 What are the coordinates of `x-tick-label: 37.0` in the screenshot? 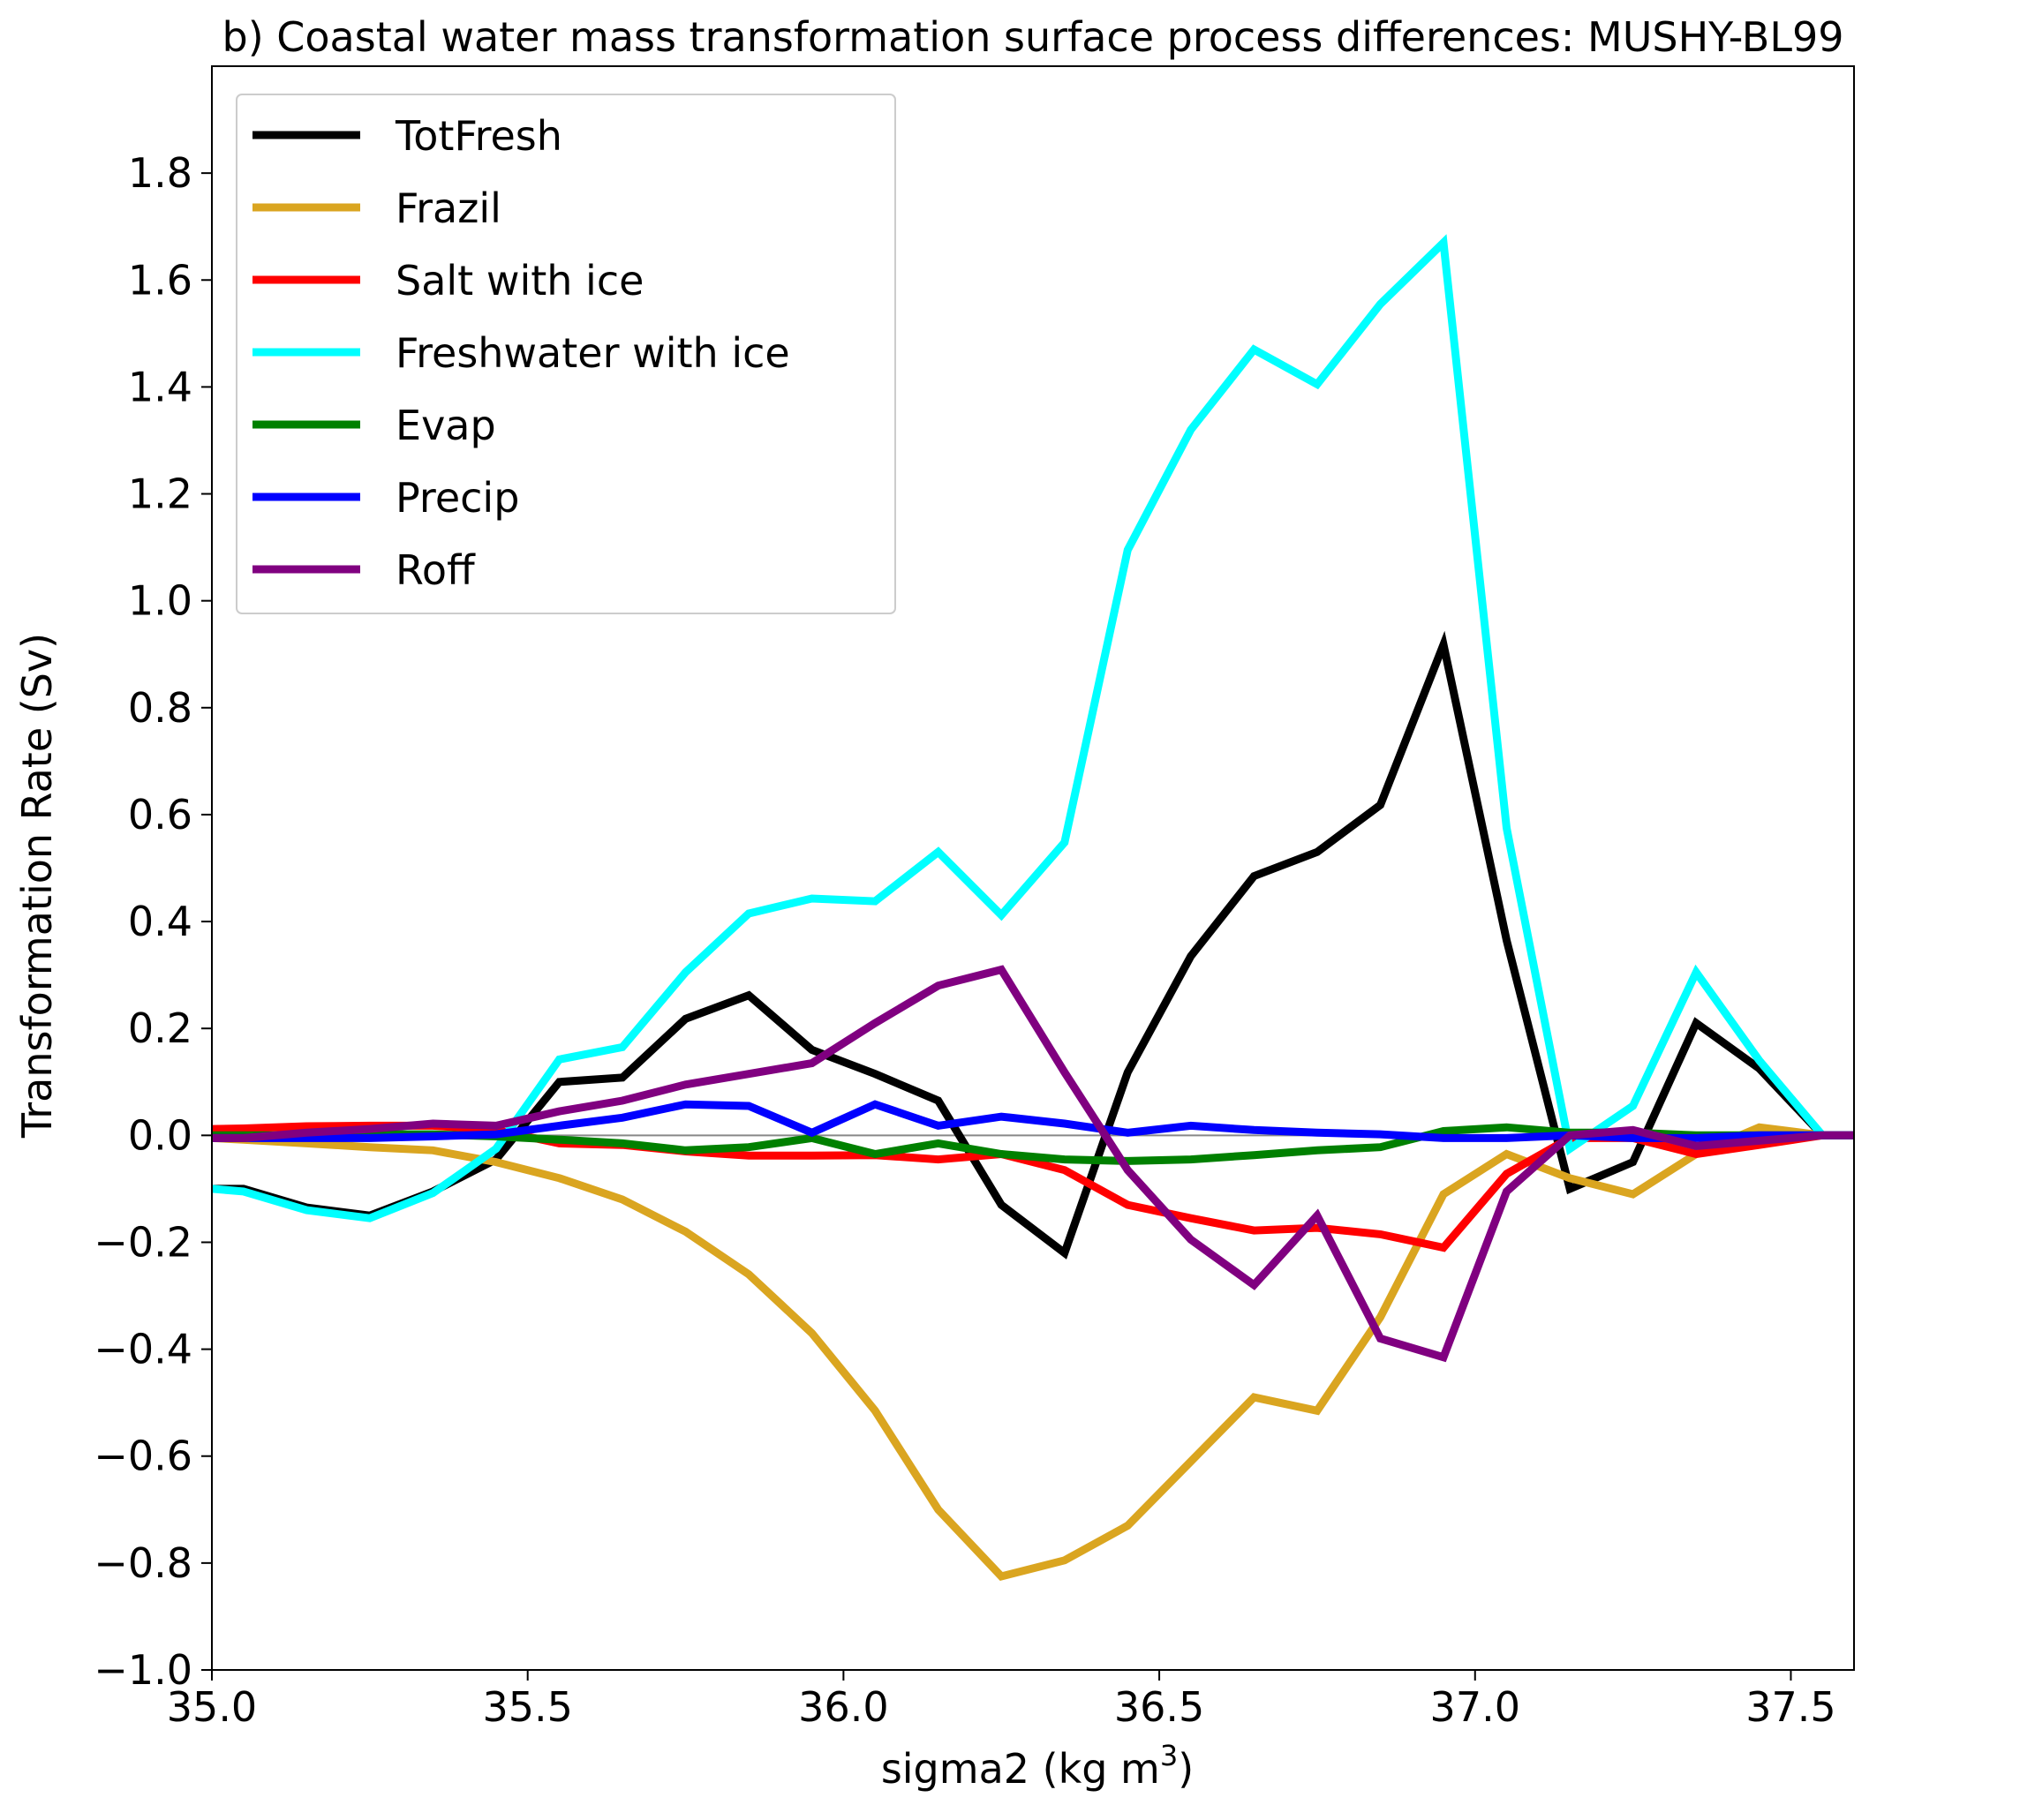 It's located at (1475, 1707).